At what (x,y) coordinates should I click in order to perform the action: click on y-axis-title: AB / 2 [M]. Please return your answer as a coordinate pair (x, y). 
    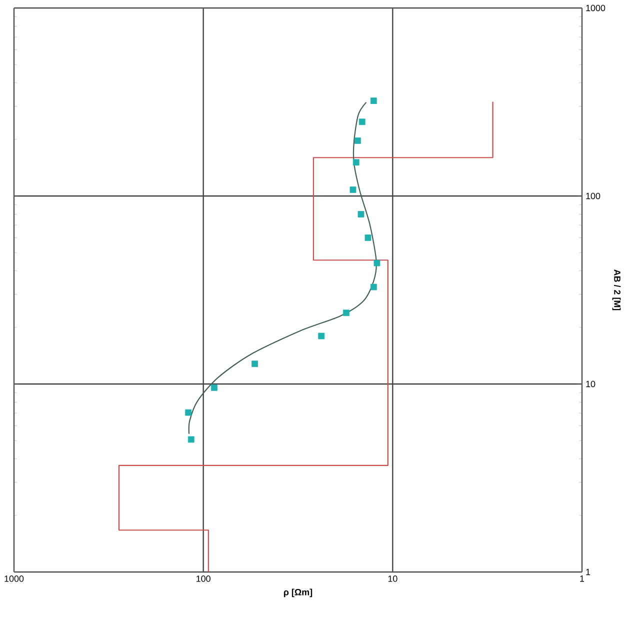
    Looking at the image, I should click on (616, 290).